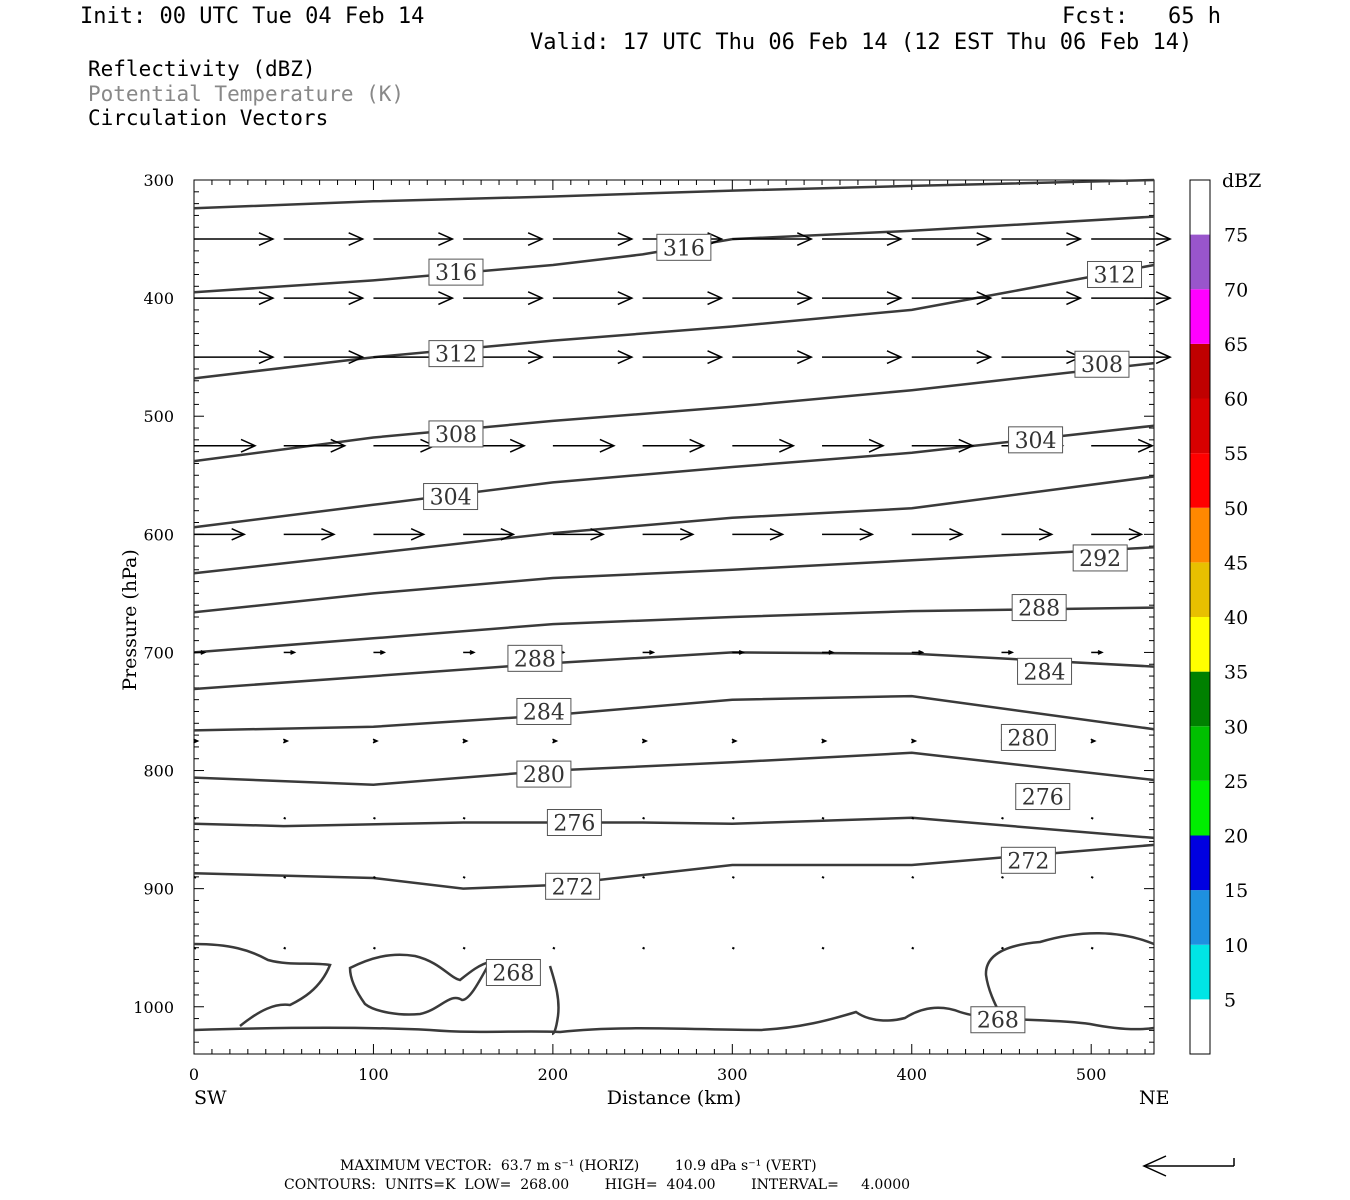 This screenshot has width=1350, height=1200. What do you see at coordinates (158, 771) in the screenshot?
I see `y-tick-label: 800` at bounding box center [158, 771].